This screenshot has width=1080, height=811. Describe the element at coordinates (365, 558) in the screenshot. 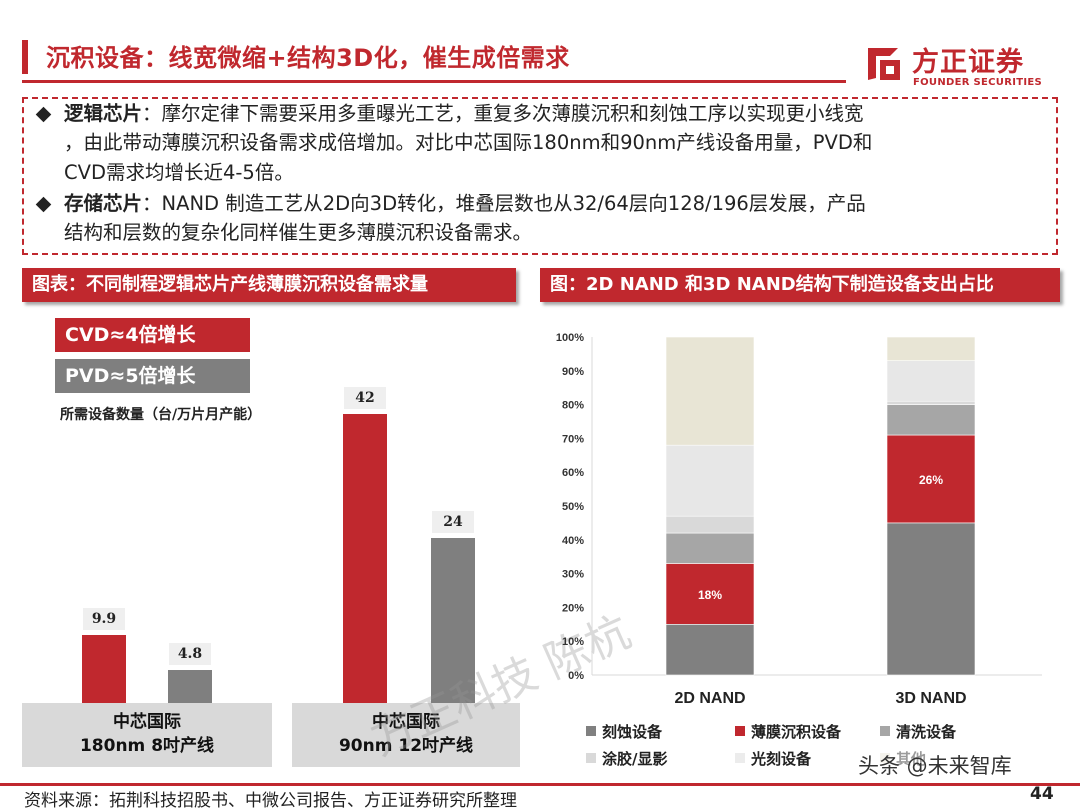

I see `bar-cvd-90nm` at that location.